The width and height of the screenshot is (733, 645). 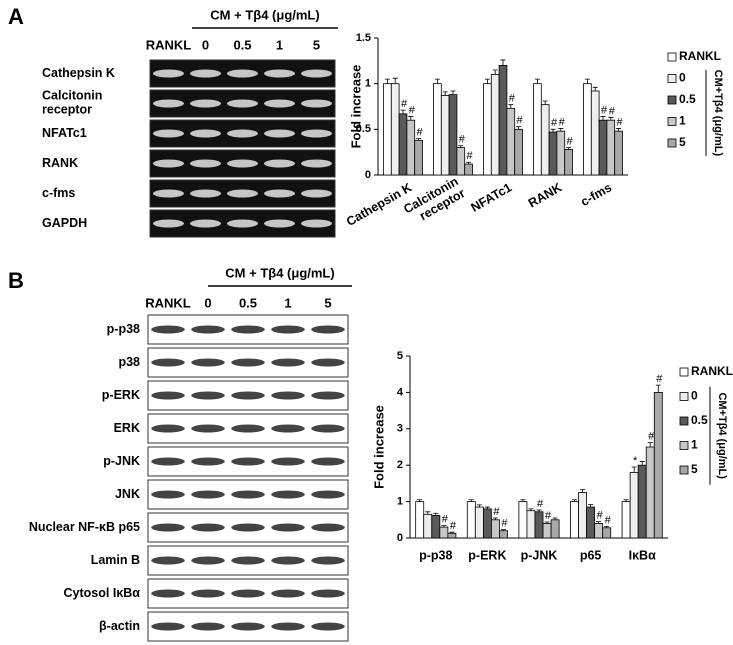 I want to click on row-label: p38, so click(x=129, y=362).